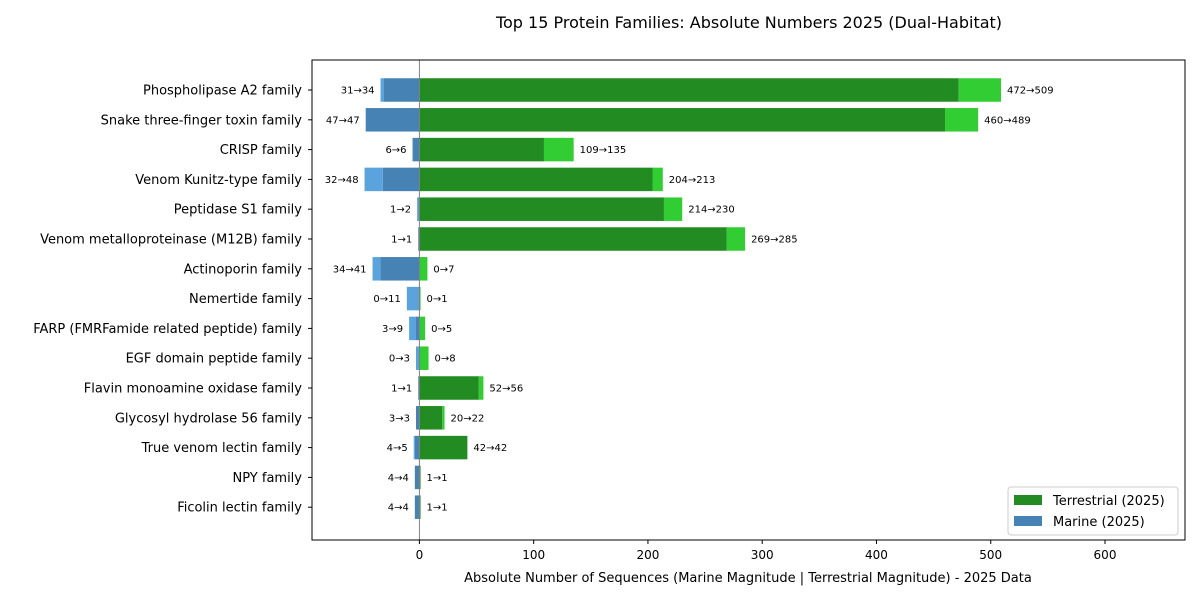 Image resolution: width=1200 pixels, height=600 pixels. I want to click on marine-value-label: 31→34, so click(358, 91).